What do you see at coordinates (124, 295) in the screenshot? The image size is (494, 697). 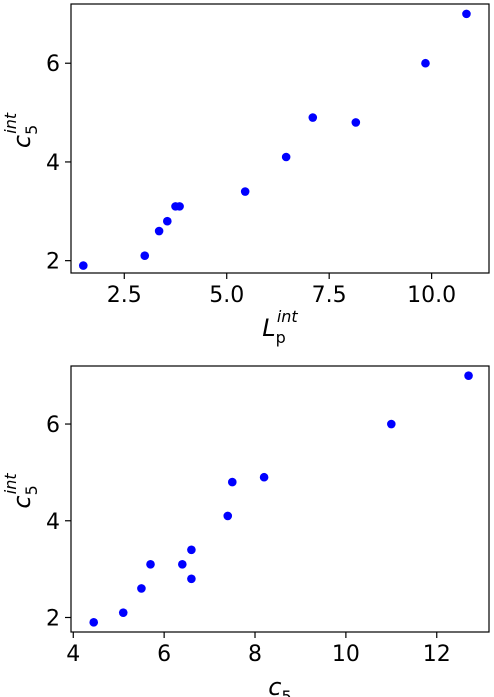 I see `x-tick-label: 2.5` at bounding box center [124, 295].